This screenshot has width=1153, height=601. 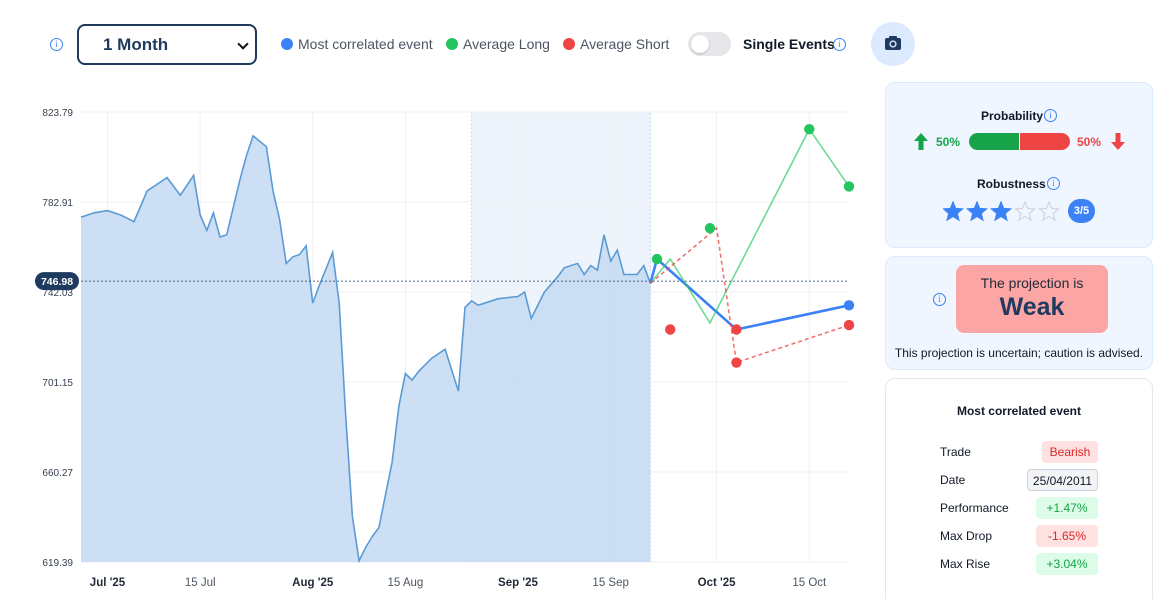 I want to click on robustness-score: 3/5, so click(x=1081, y=211).